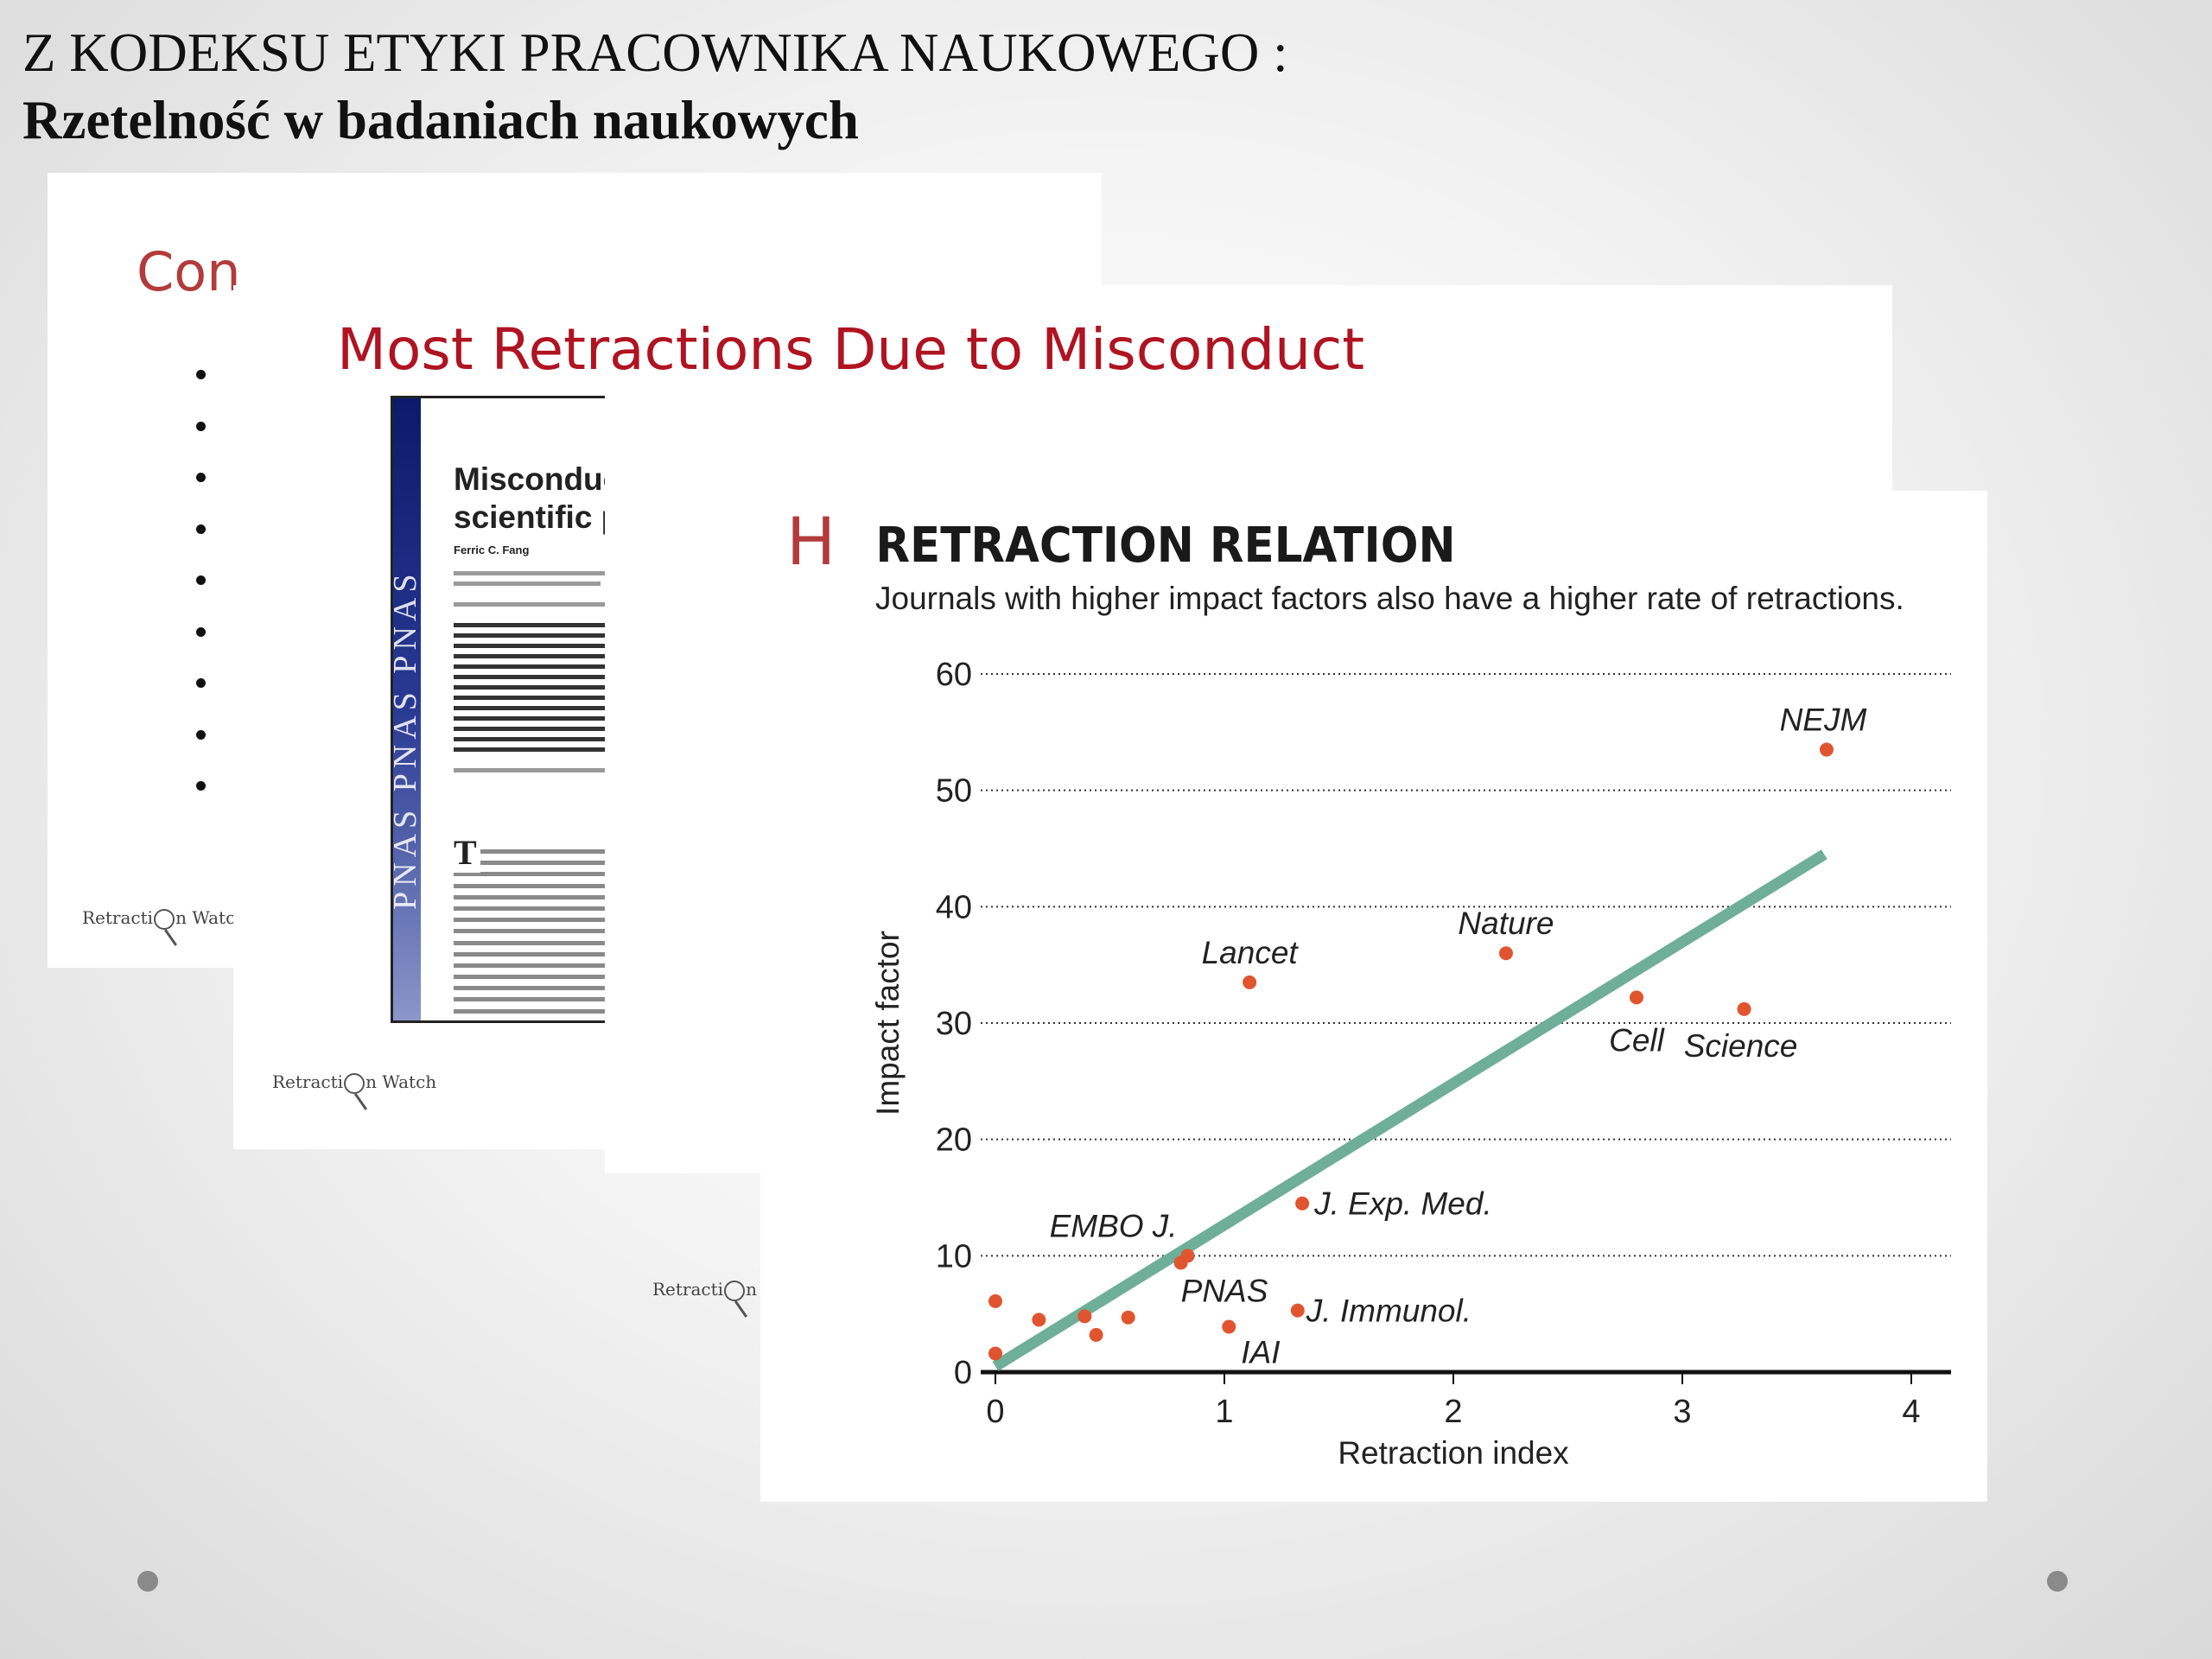 This screenshot has width=2212, height=1659. I want to click on data-label: Science, so click(1741, 1046).